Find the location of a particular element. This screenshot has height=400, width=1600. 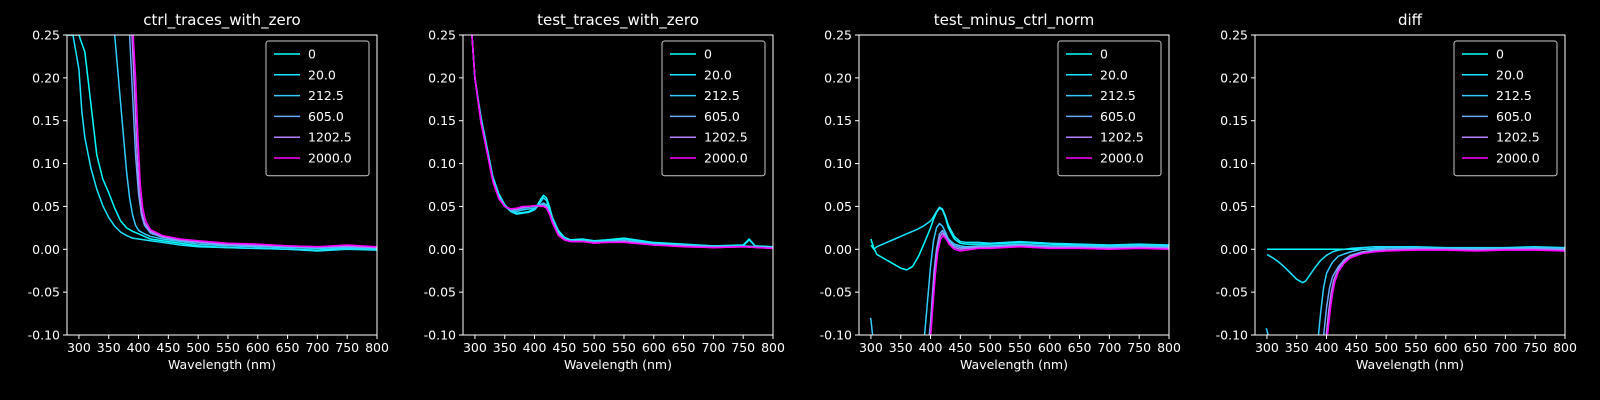

y-tick-label: 0.05 is located at coordinates (442, 206).